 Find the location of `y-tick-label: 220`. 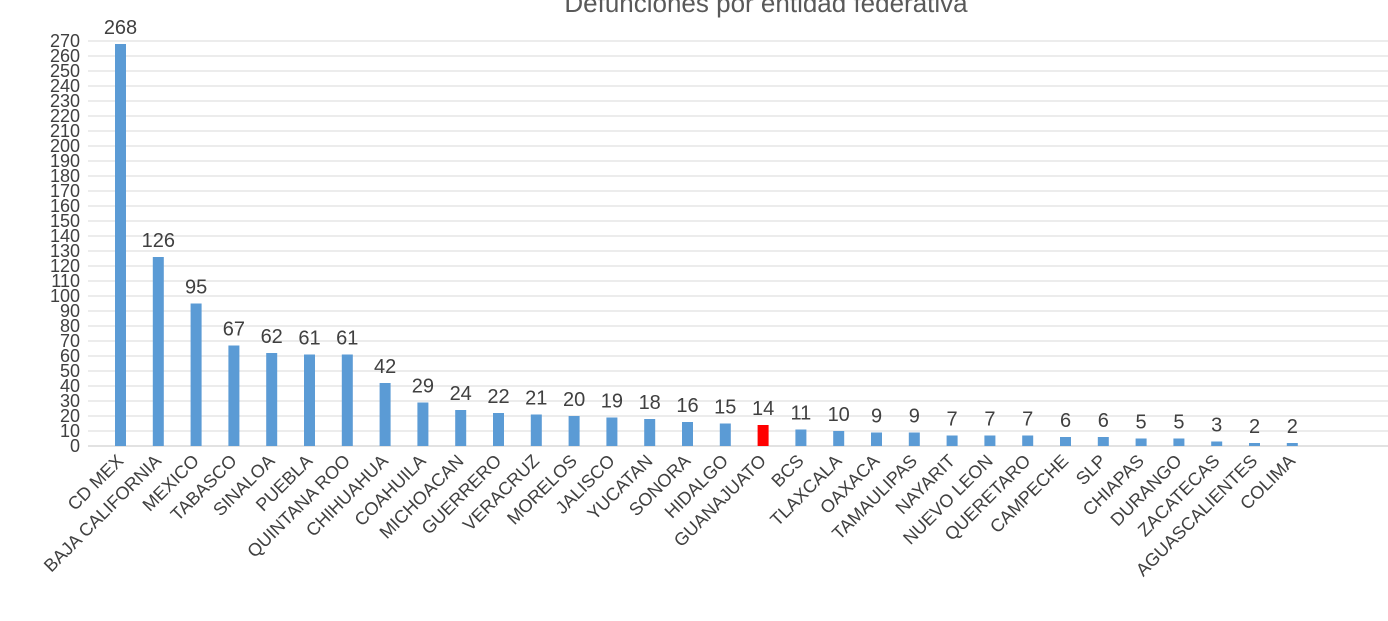

y-tick-label: 220 is located at coordinates (65, 116).